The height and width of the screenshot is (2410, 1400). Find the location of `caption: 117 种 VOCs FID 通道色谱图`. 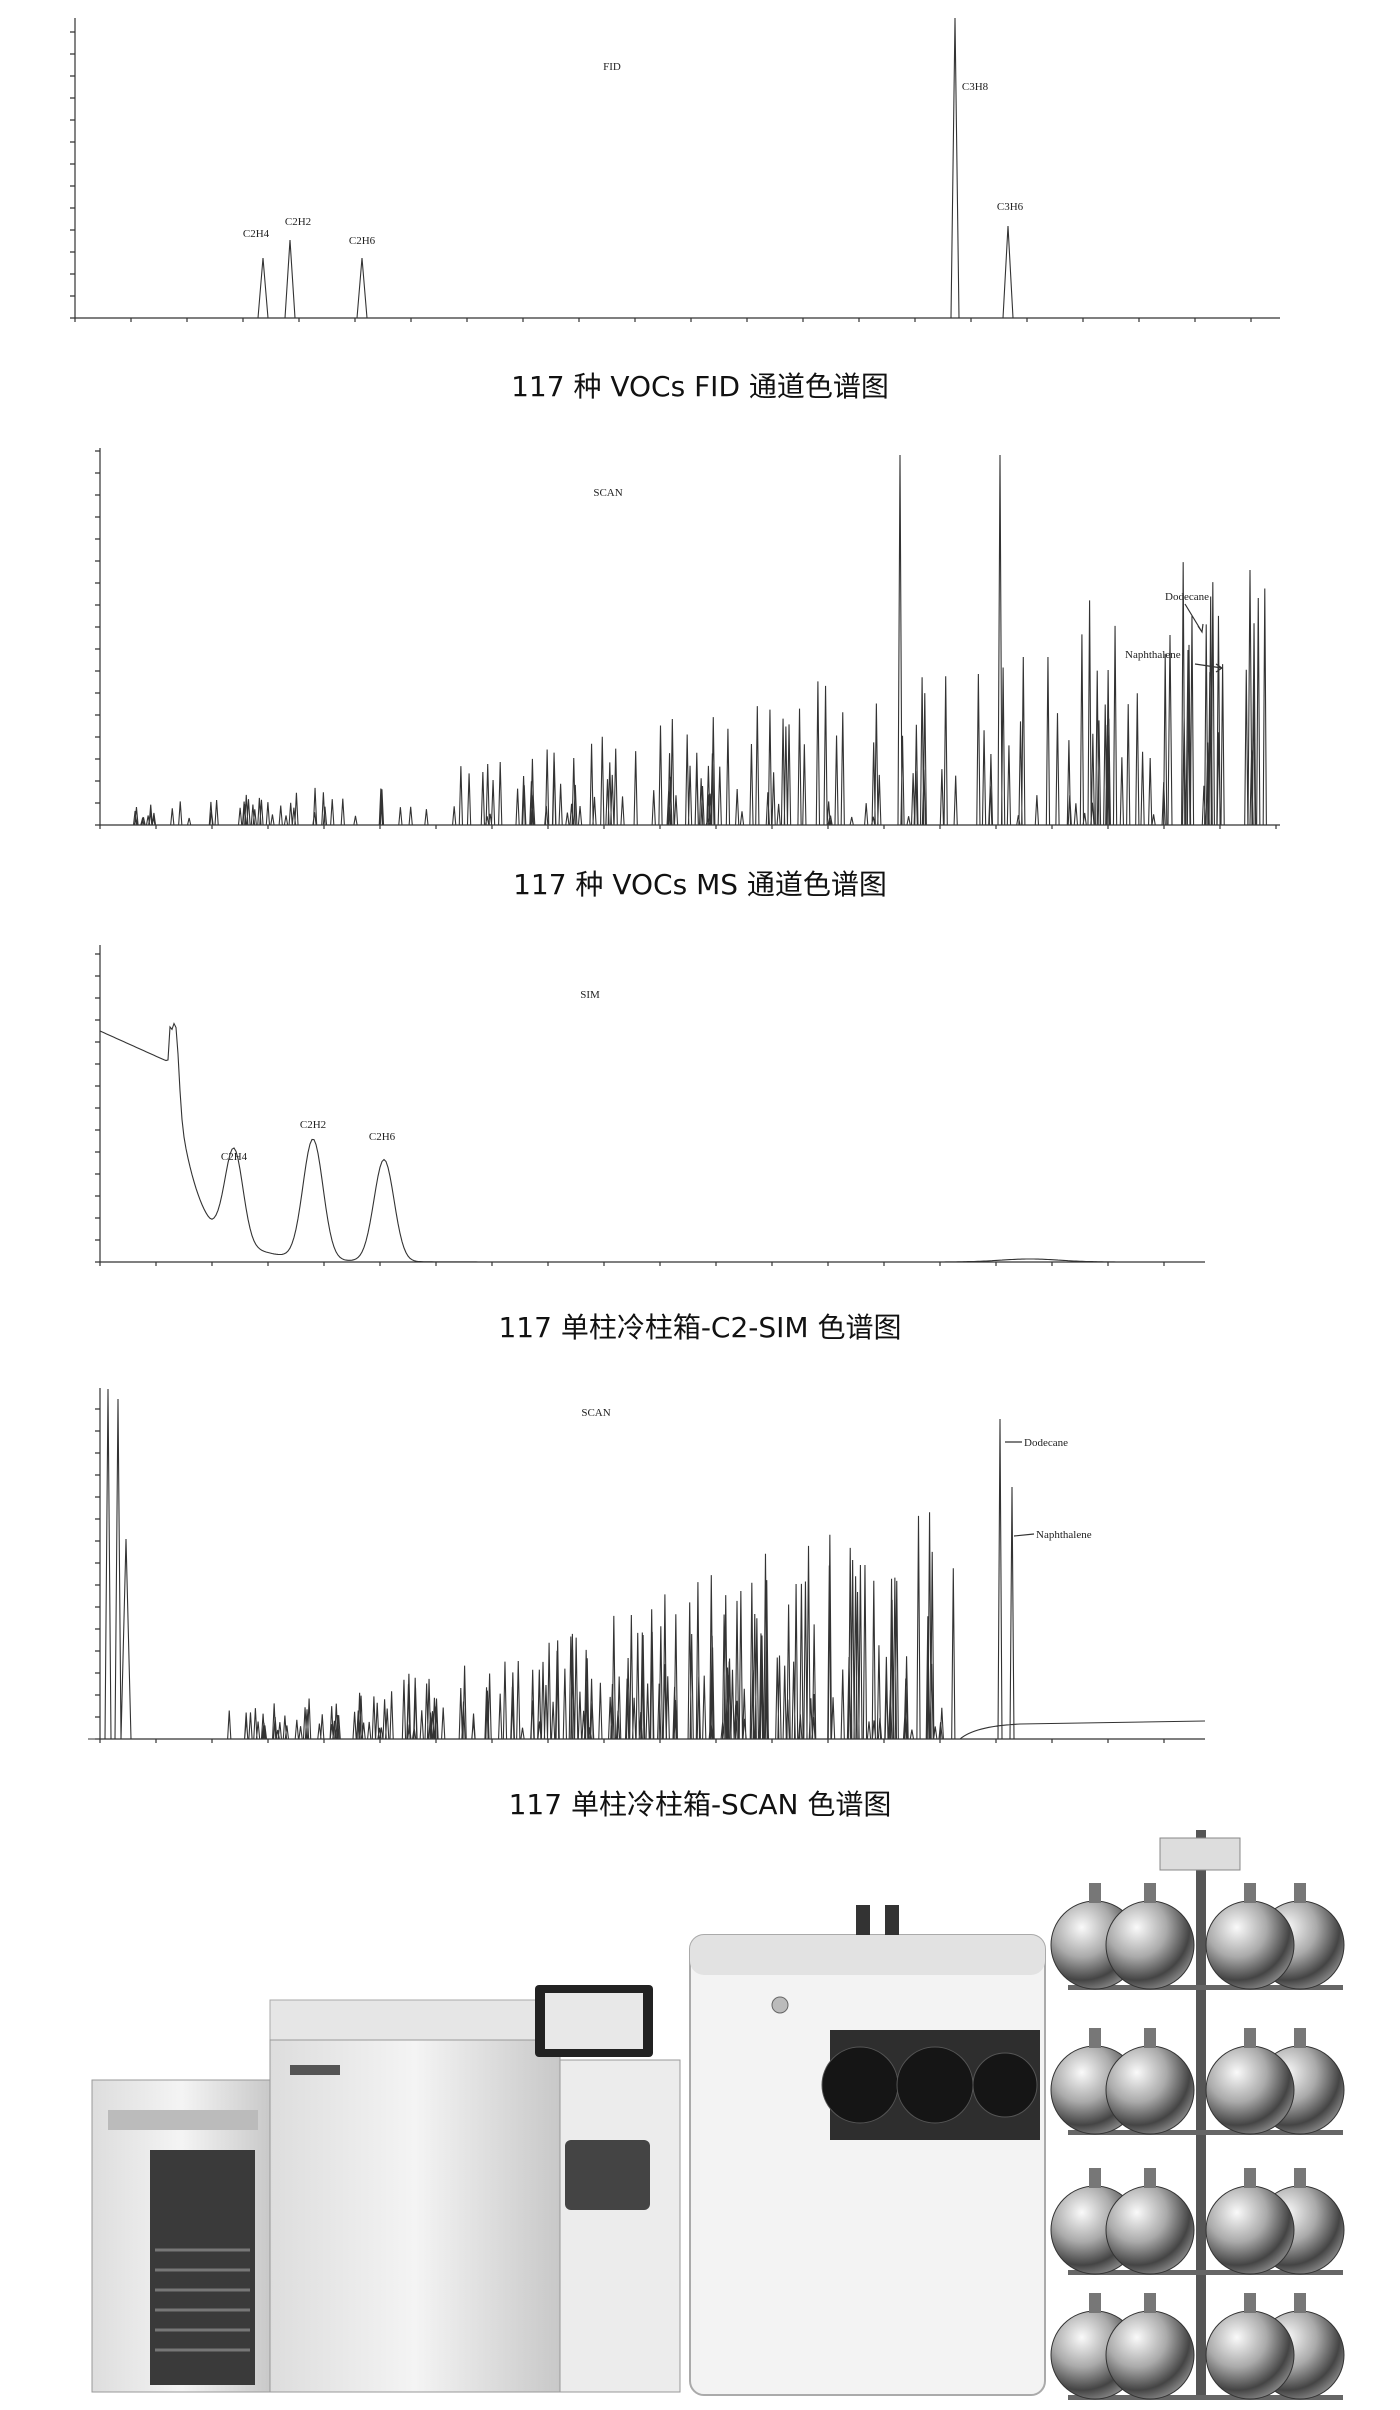

caption: 117 种 VOCs FID 通道色谱图 is located at coordinates (700, 386).